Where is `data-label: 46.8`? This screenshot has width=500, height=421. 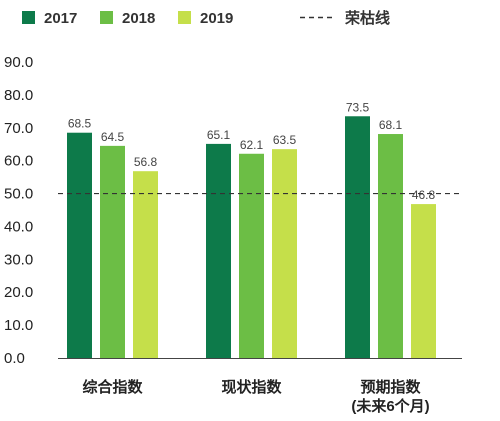
data-label: 46.8 is located at coordinates (424, 195).